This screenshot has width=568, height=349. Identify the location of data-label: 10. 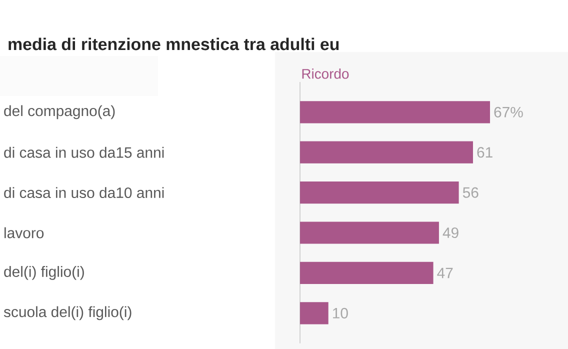
(340, 313).